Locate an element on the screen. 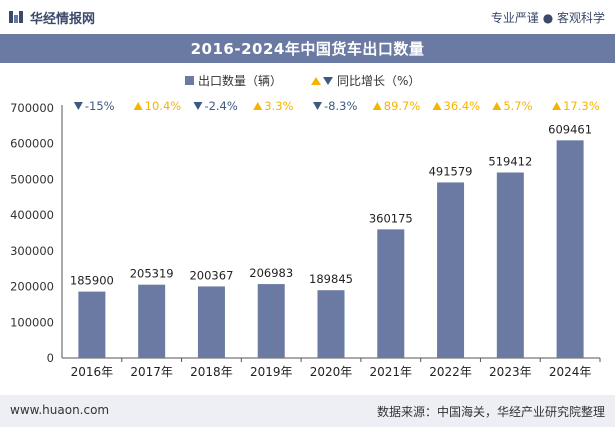 The width and height of the screenshot is (615, 427). footer-website: www.huaon.com is located at coordinates (60, 410).